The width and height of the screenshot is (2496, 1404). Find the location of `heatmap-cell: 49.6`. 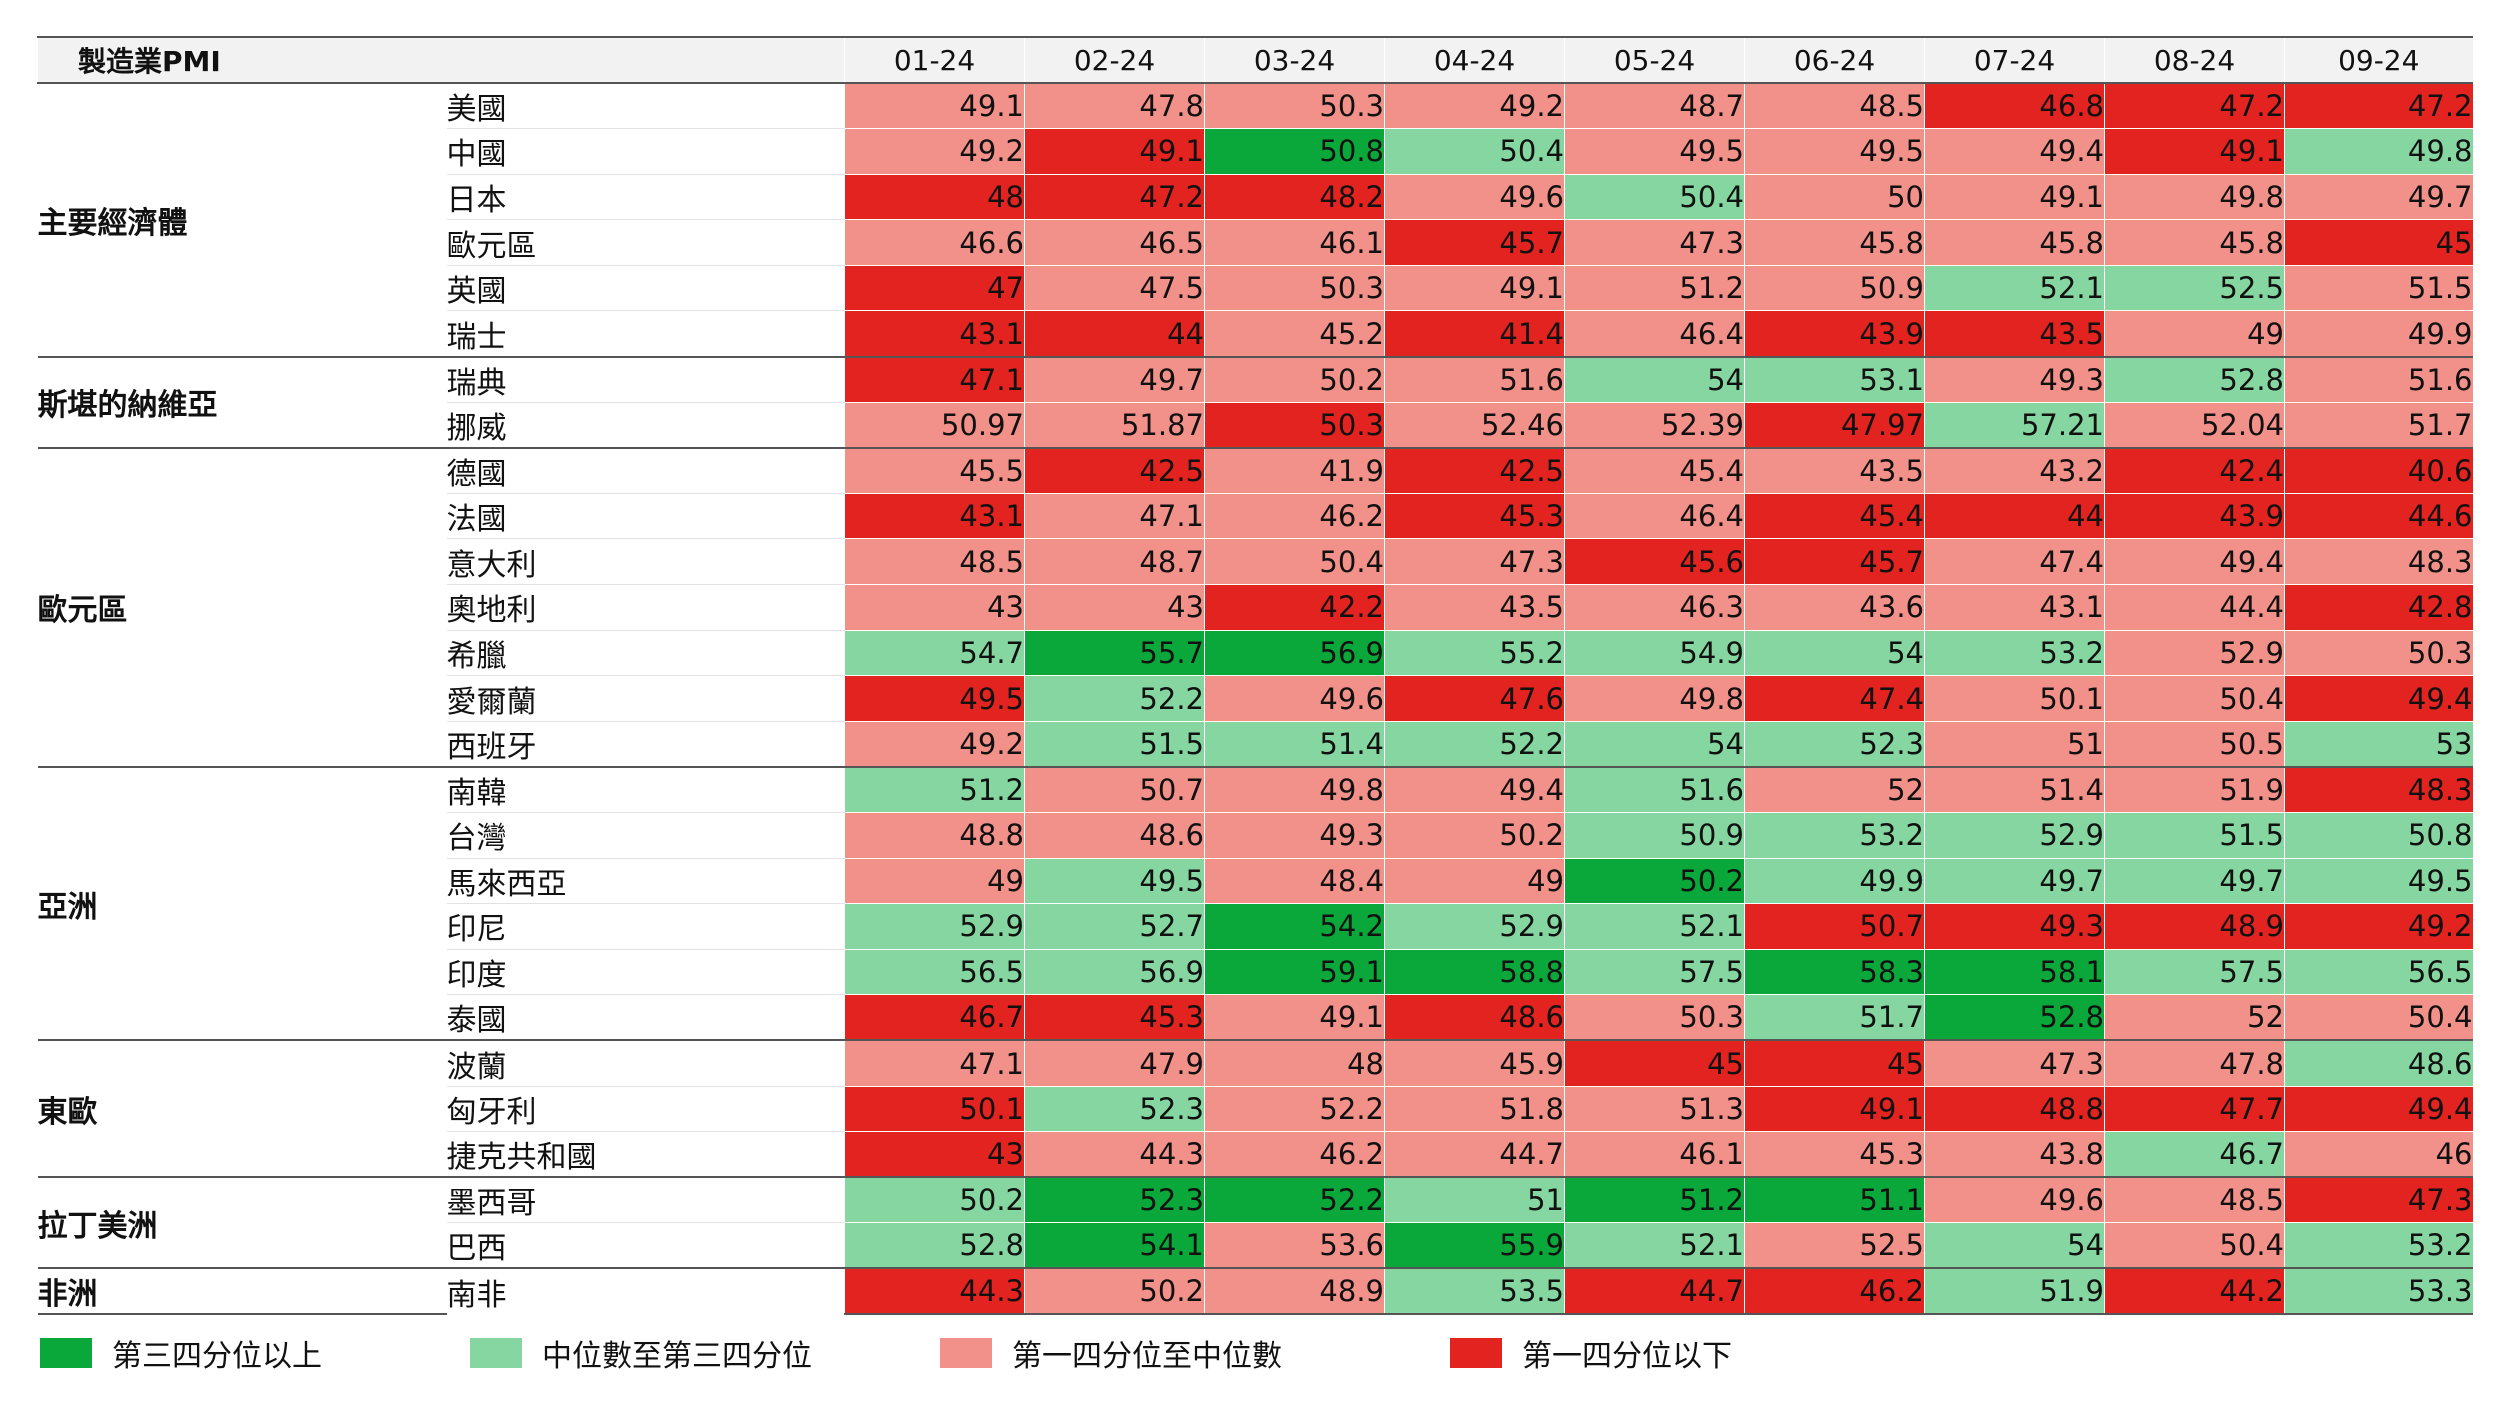

heatmap-cell: 49.6 is located at coordinates (1294, 698).